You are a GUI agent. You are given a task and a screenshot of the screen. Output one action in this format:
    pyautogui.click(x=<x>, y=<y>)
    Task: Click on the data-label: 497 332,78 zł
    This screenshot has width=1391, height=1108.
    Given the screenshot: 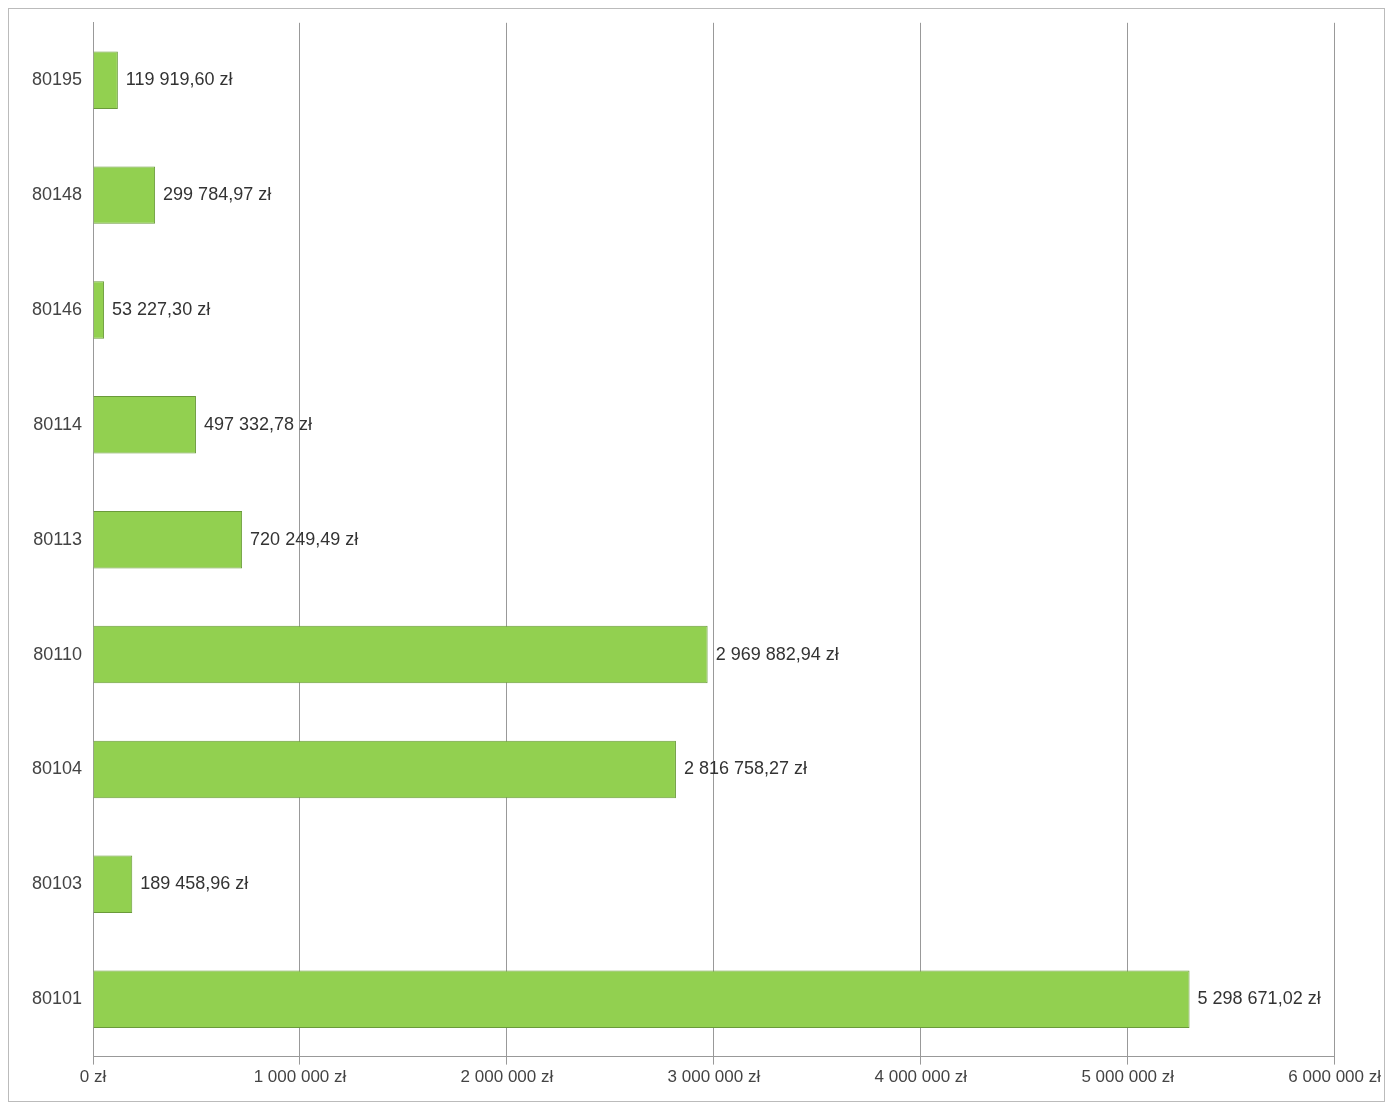 What is the action you would take?
    pyautogui.click(x=258, y=423)
    